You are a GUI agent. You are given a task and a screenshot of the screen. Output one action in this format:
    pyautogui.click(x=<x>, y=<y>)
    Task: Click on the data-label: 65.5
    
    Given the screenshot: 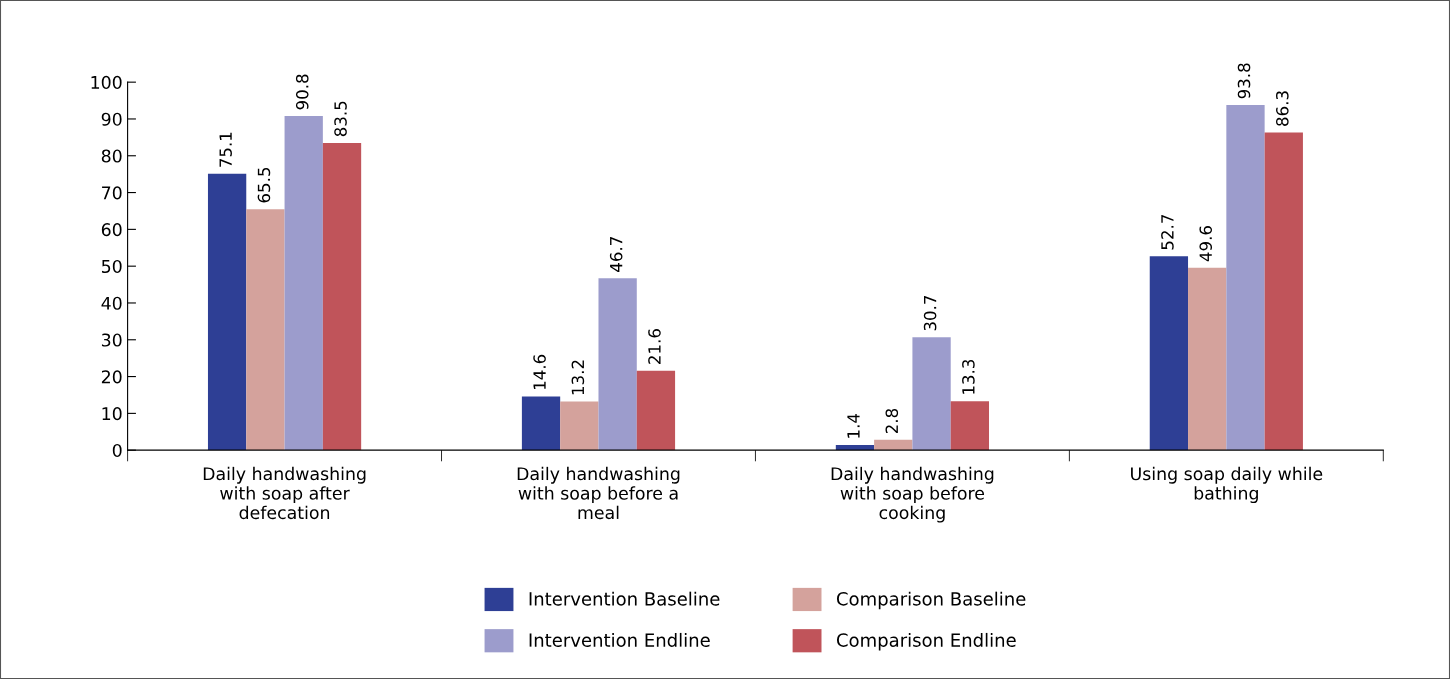 What is the action you would take?
    pyautogui.click(x=264, y=185)
    